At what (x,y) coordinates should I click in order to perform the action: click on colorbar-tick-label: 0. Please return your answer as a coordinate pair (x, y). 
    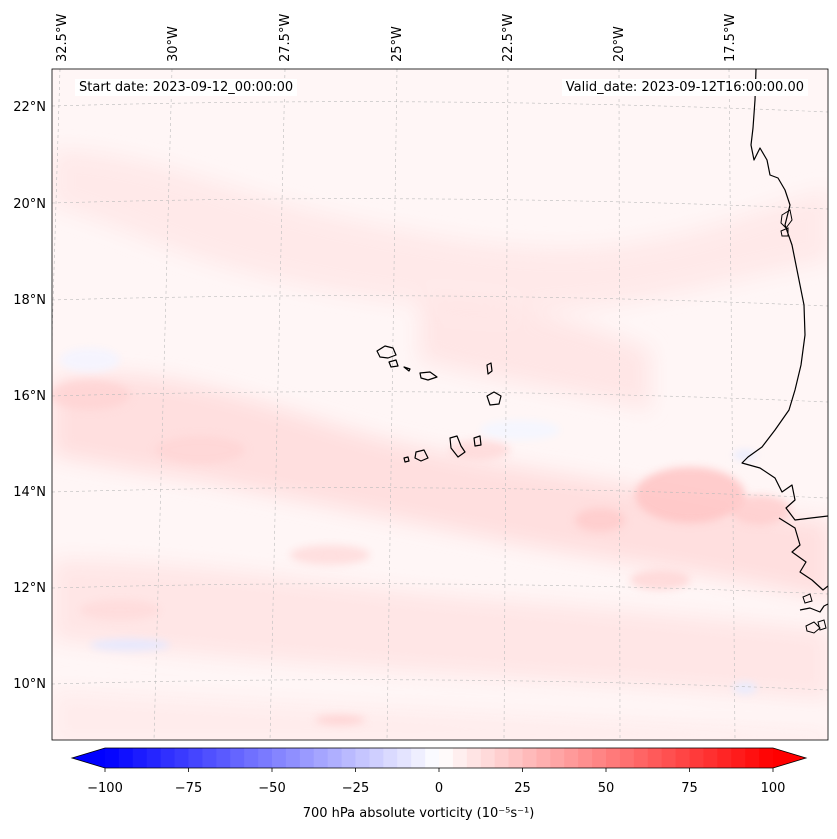
    Looking at the image, I should click on (439, 788).